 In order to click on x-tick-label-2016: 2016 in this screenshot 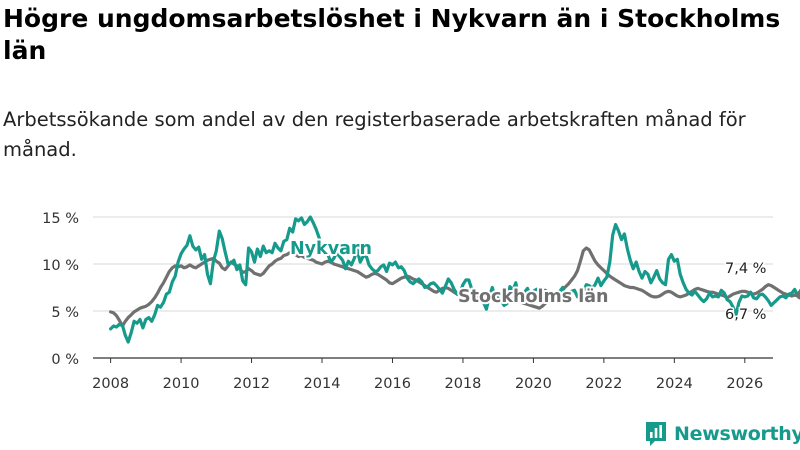, I will do `click(392, 384)`.